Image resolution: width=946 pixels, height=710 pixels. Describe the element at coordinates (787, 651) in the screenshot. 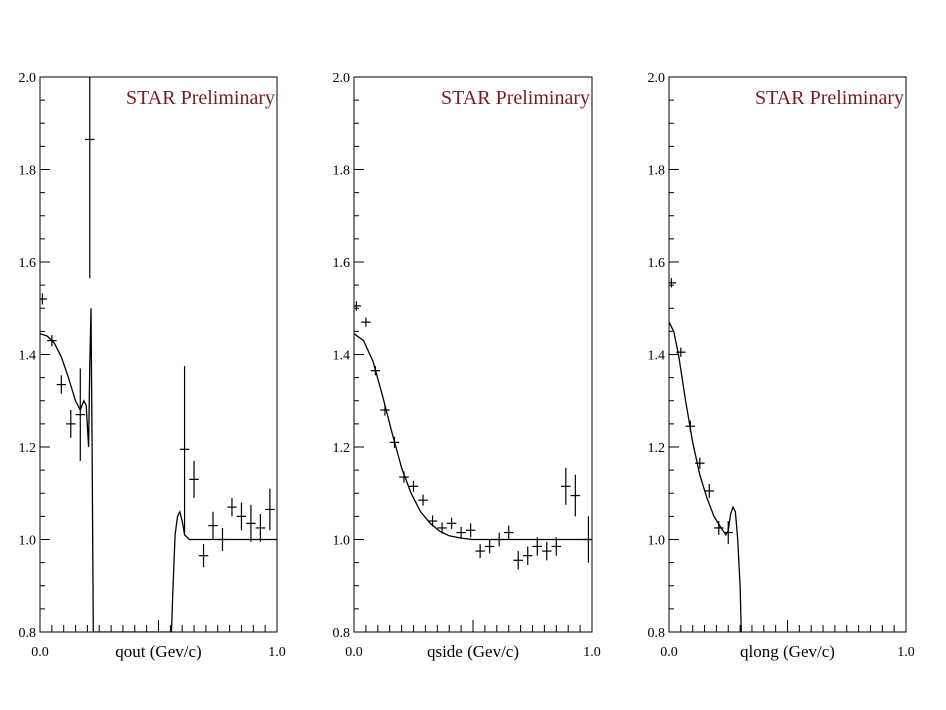

I see `x-axis-label: qlong (Gev/c)` at that location.